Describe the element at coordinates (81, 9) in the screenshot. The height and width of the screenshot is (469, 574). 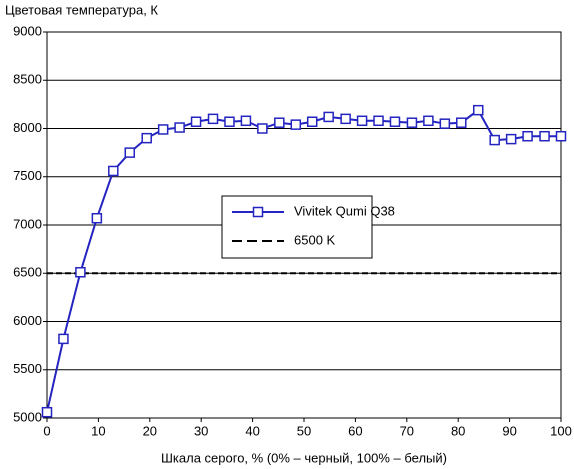
I see `y-axis-title: Цветовая температура, К` at that location.